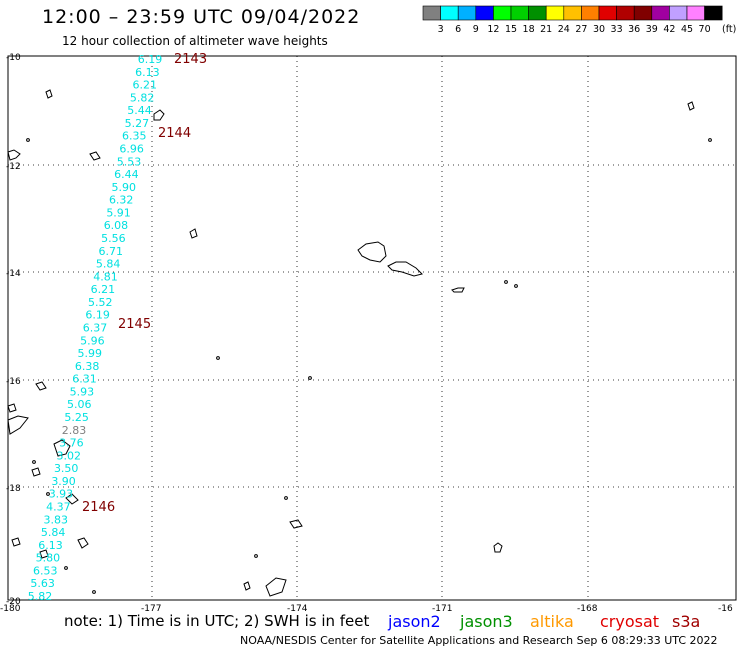 This screenshot has width=740, height=650. I want to click on scale-label: 15, so click(511, 29).